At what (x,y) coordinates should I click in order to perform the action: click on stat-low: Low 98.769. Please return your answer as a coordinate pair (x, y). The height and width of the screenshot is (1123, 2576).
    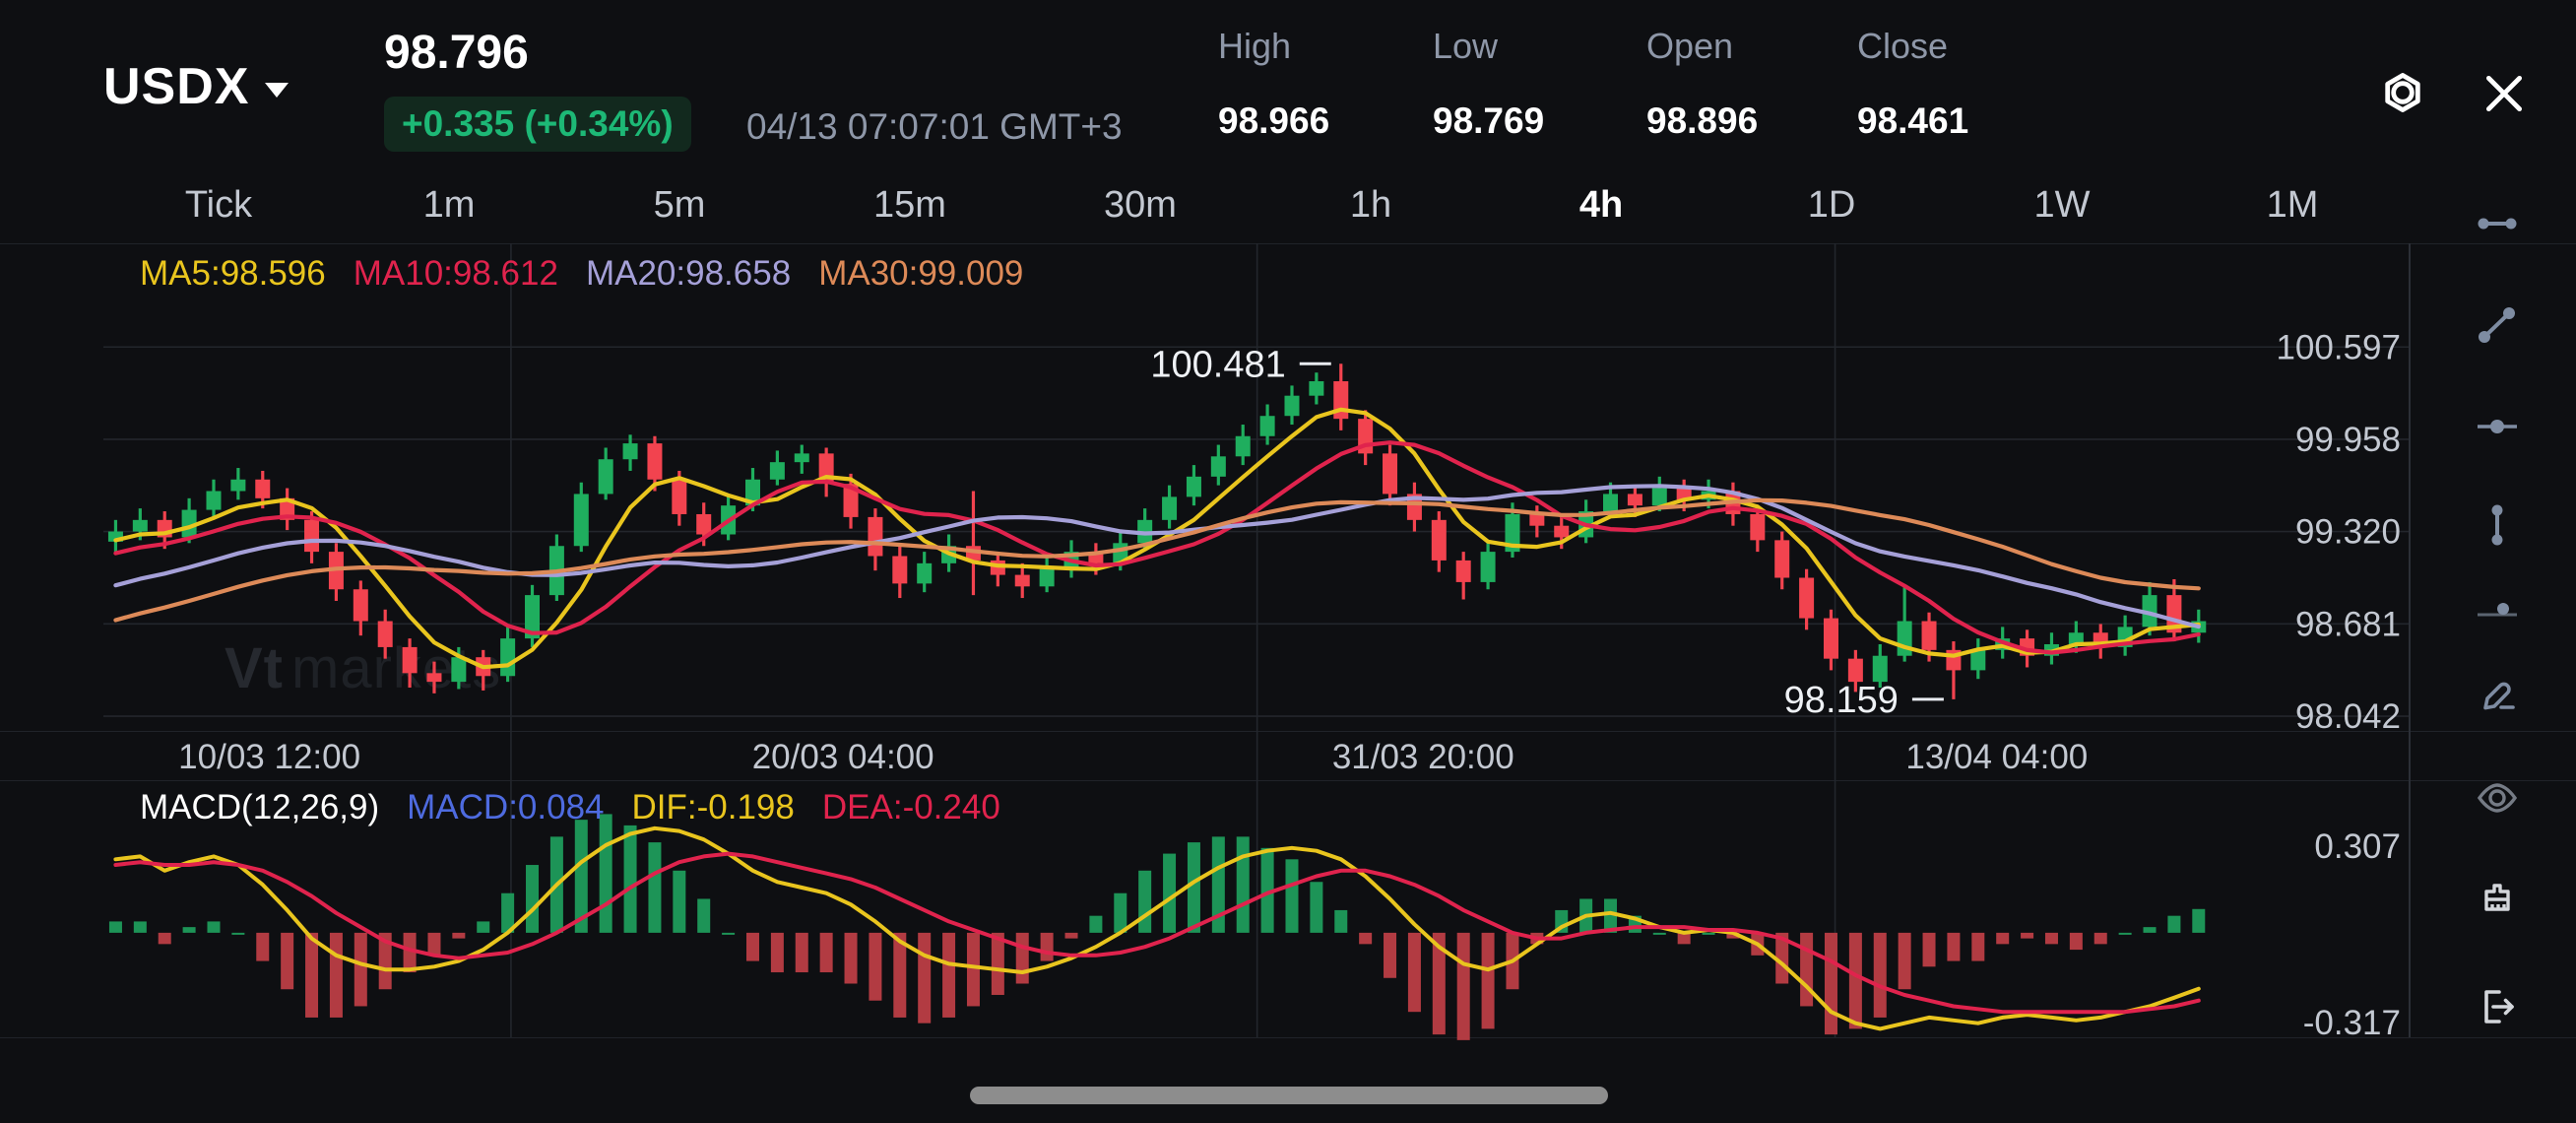
    Looking at the image, I should click on (1531, 84).